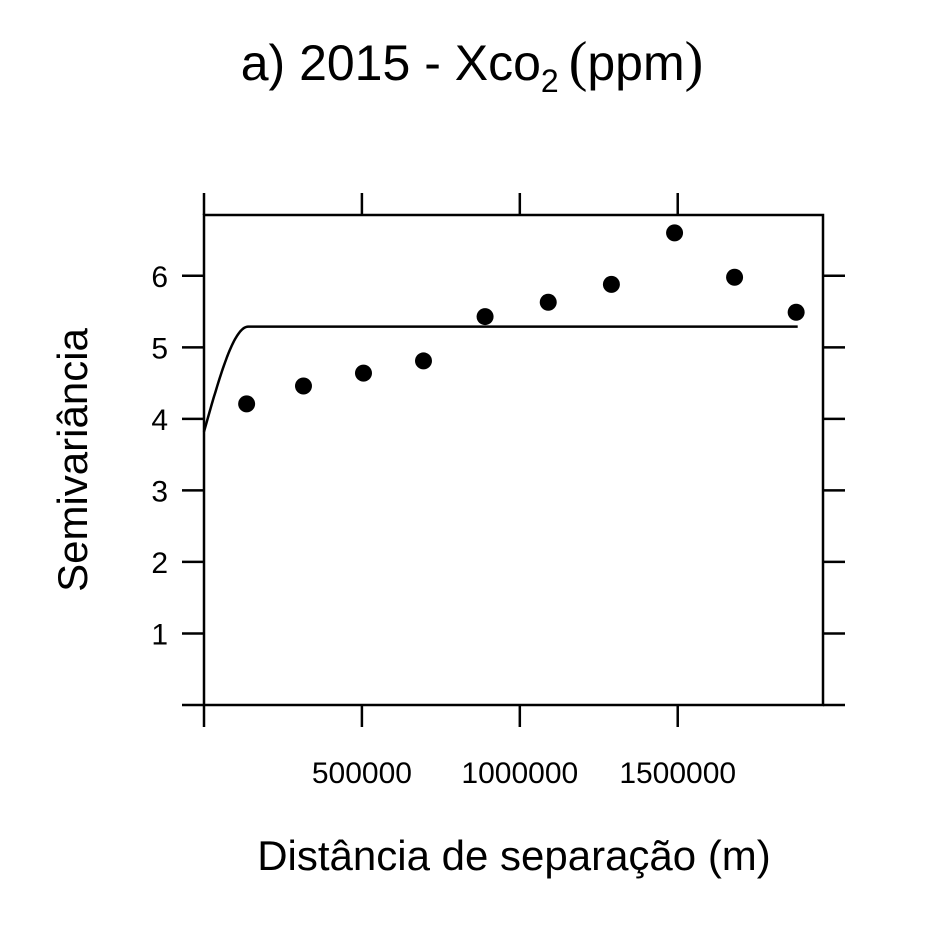 This screenshot has height=944, width=944. Describe the element at coordinates (519, 773) in the screenshot. I see `x-tick-label: 1000000` at that location.